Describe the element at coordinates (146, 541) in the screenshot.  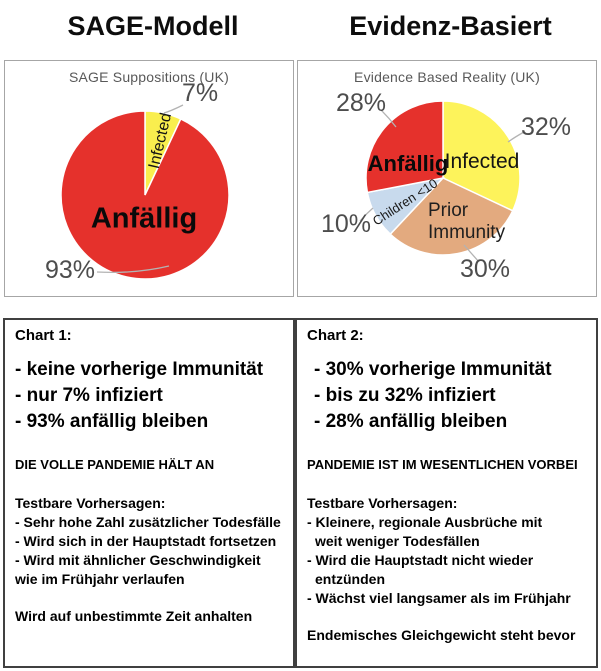
I see `chart1-prediction: - Wird sich in der Hauptstadt fortsetzen` at that location.